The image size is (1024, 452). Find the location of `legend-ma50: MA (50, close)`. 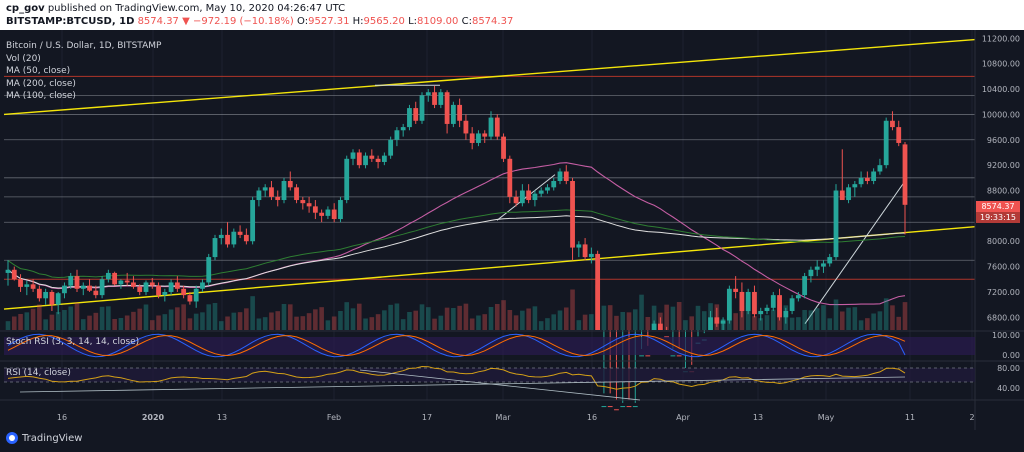

legend-ma50: MA (50, close) is located at coordinates (38, 71).